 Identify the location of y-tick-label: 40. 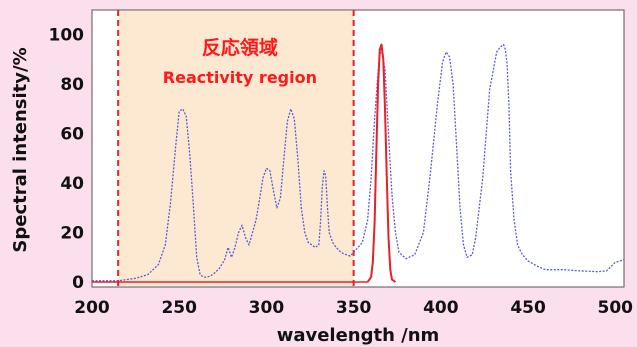
(72, 184).